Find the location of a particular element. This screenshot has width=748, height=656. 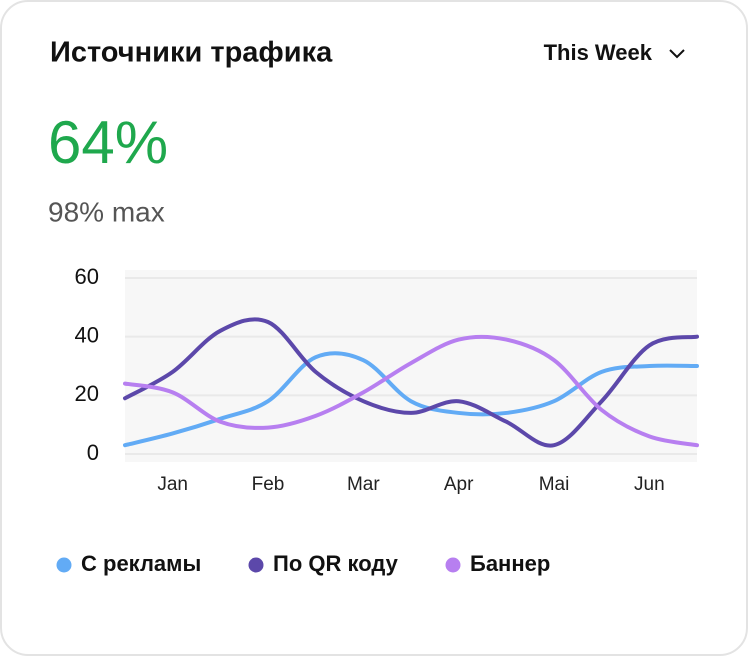

period-dropdown: This Week is located at coordinates (614, 52).